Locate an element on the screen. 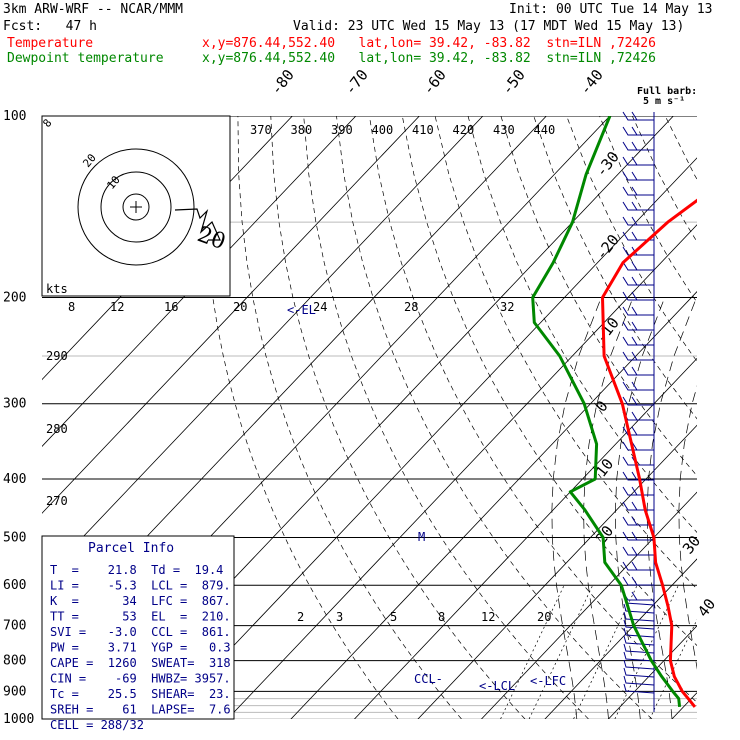 The width and height of the screenshot is (740, 740). temperature-profile is located at coordinates (649, 453).